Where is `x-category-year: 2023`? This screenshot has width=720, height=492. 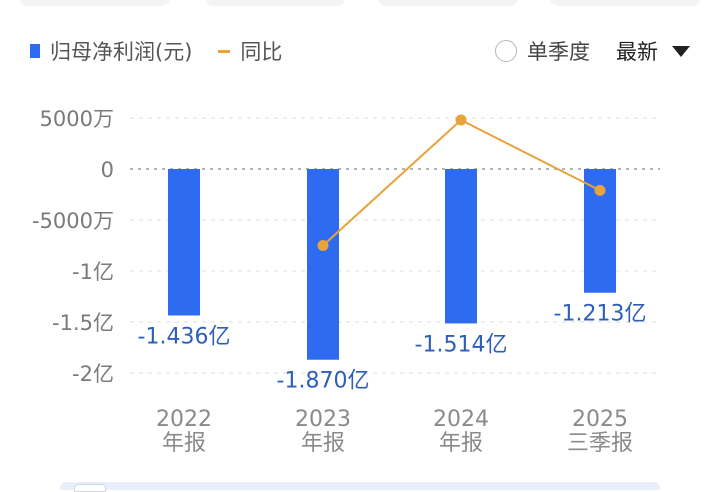
x-category-year: 2023 is located at coordinates (323, 419).